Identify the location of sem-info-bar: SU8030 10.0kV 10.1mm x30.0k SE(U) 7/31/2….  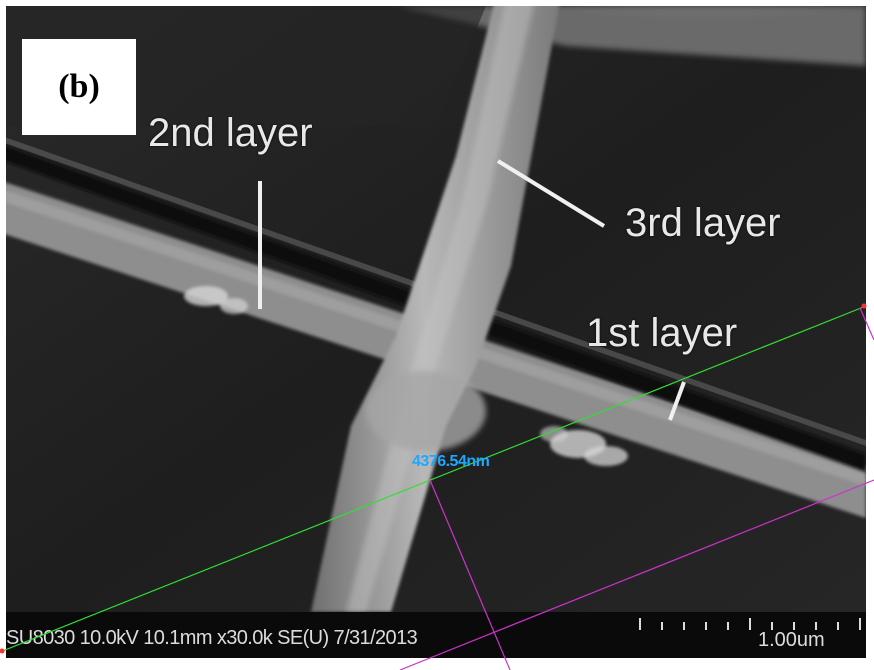
(436, 635).